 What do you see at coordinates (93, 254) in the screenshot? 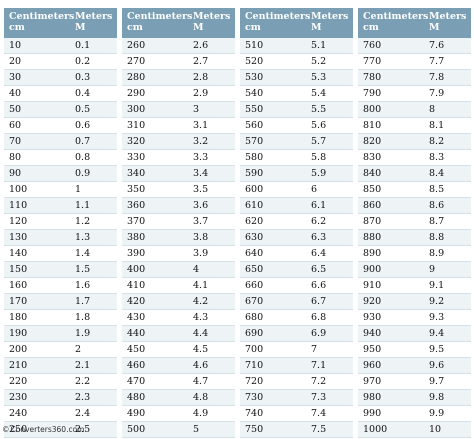
I see `meters-value: 1.4` at bounding box center [93, 254].